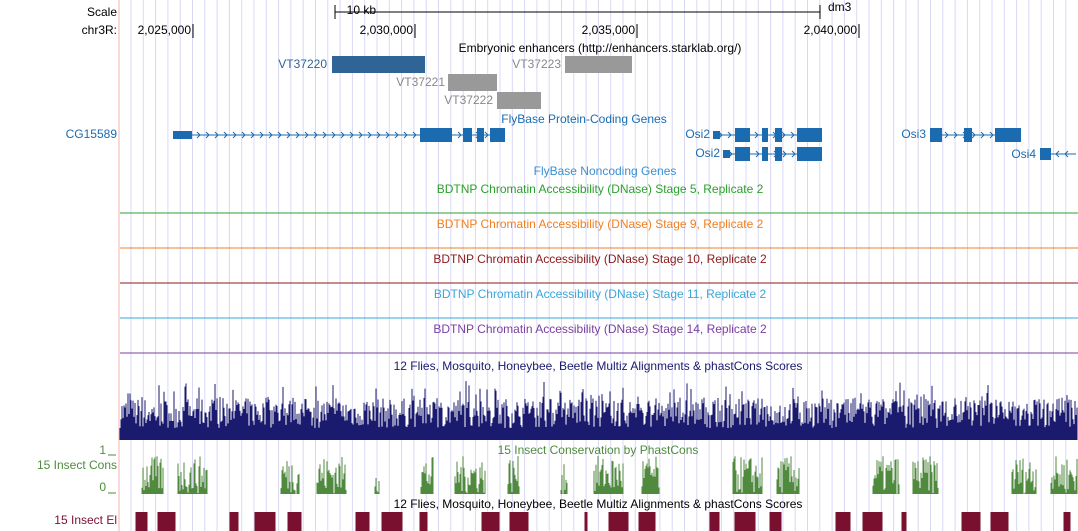 The height and width of the screenshot is (531, 1078). I want to click on ruler-position: 2,025,000, so click(165, 30).